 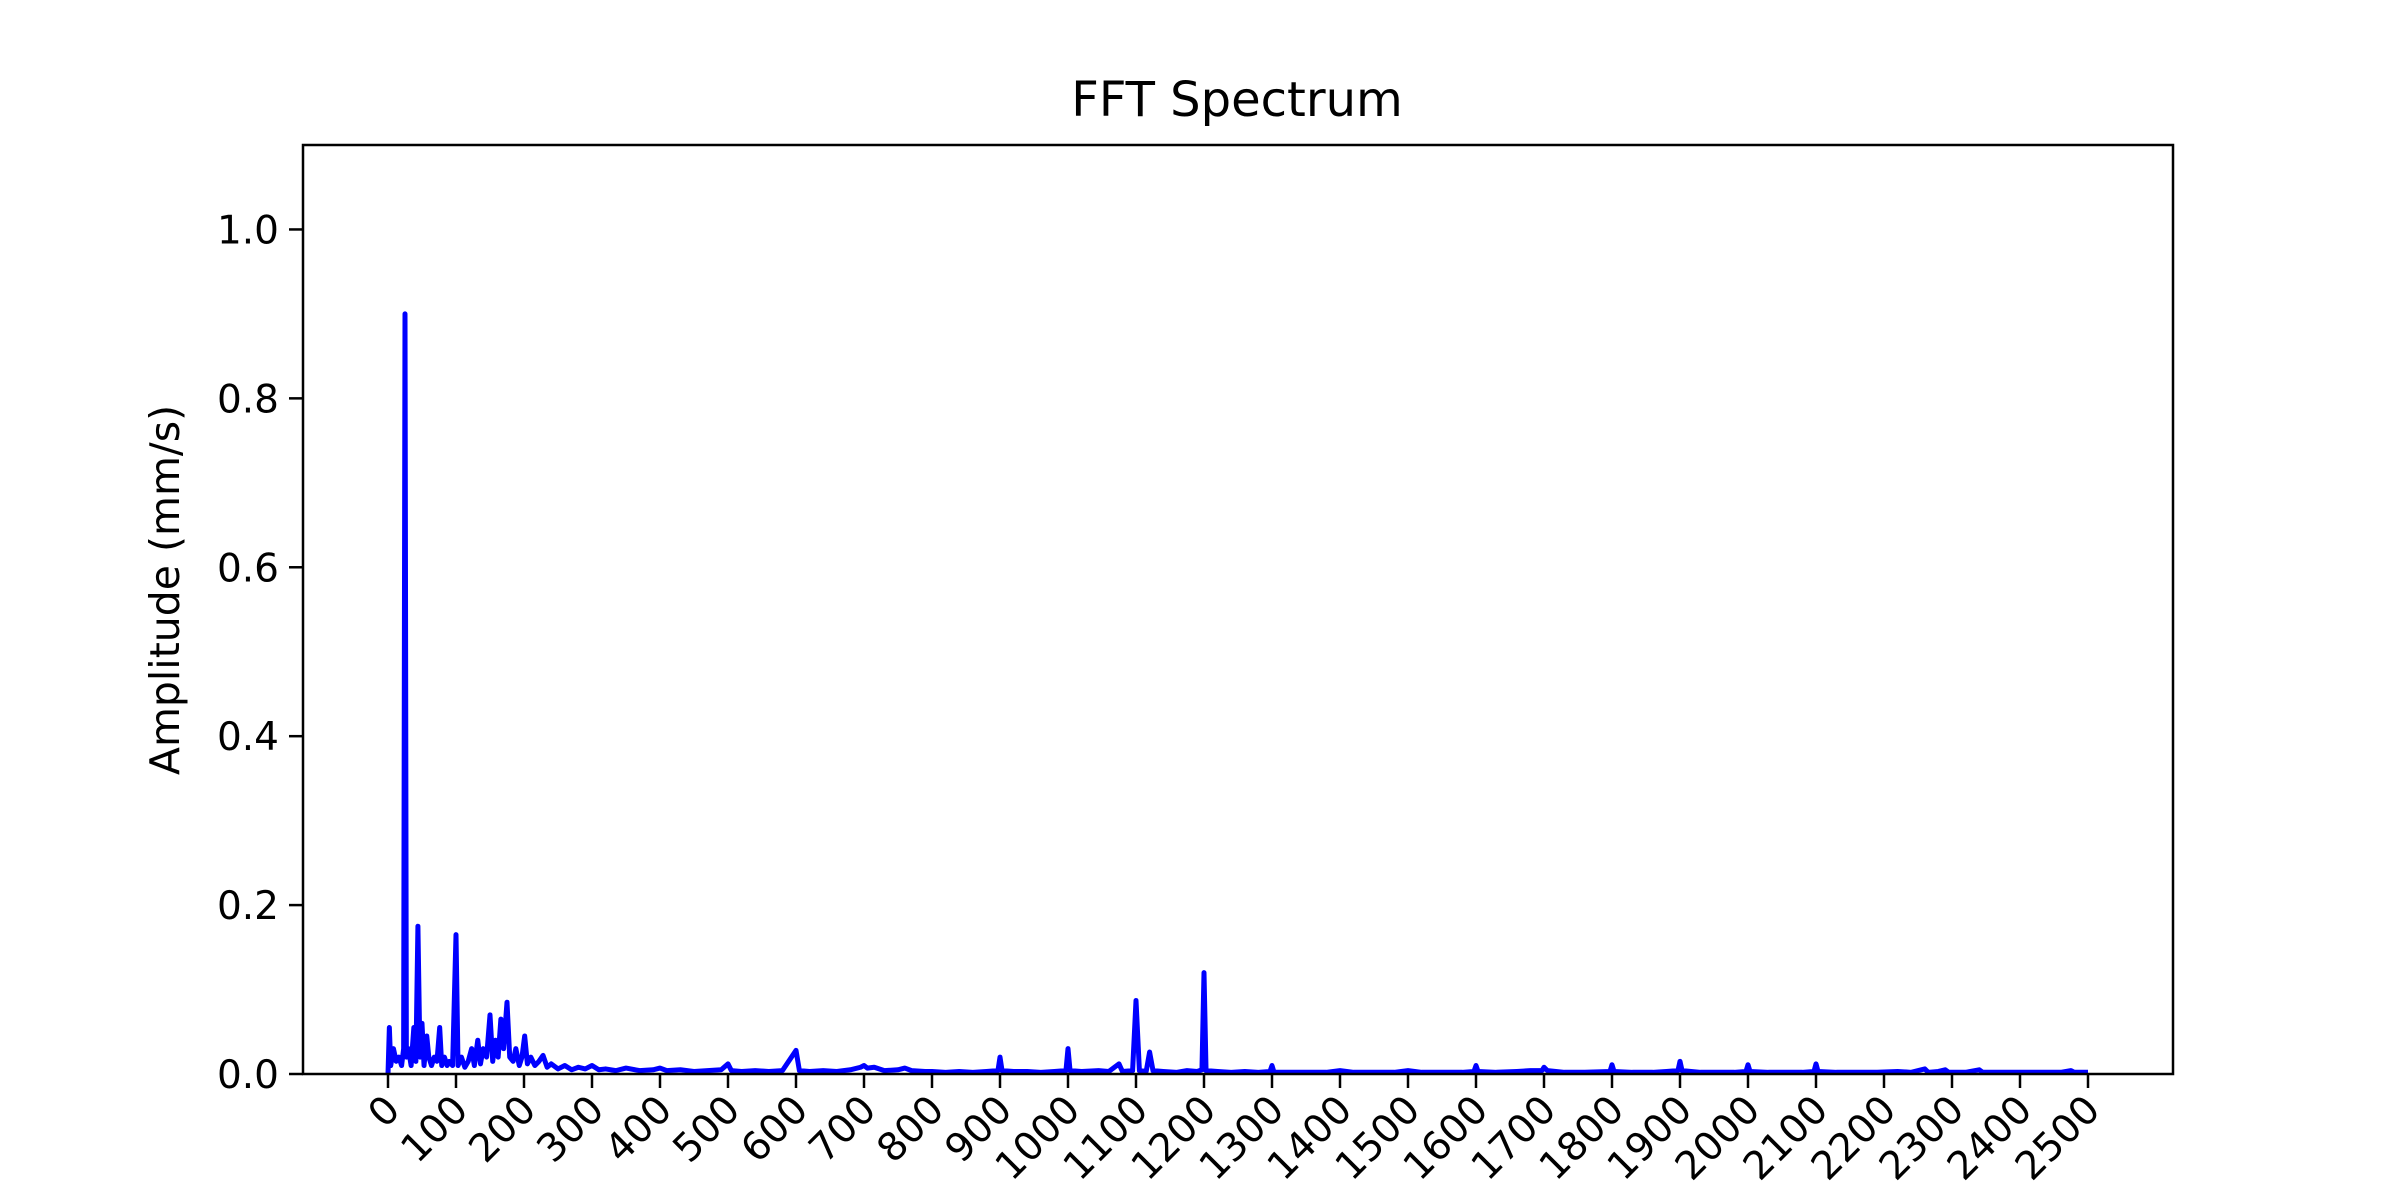 I want to click on y-axis-label: Amplitude (mm/s), so click(x=165, y=590).